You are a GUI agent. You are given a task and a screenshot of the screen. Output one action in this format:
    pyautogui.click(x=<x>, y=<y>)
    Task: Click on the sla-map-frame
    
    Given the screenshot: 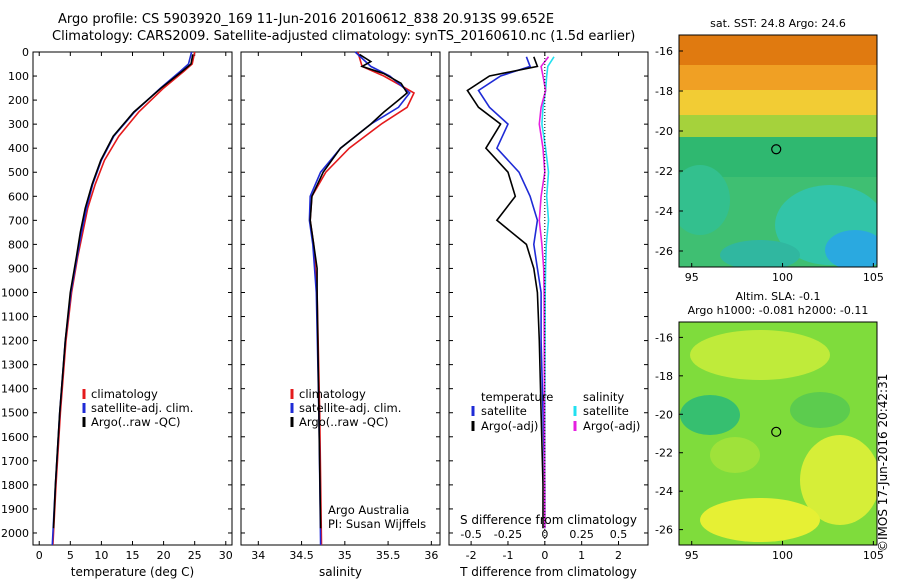 What is the action you would take?
    pyautogui.click(x=778, y=433)
    